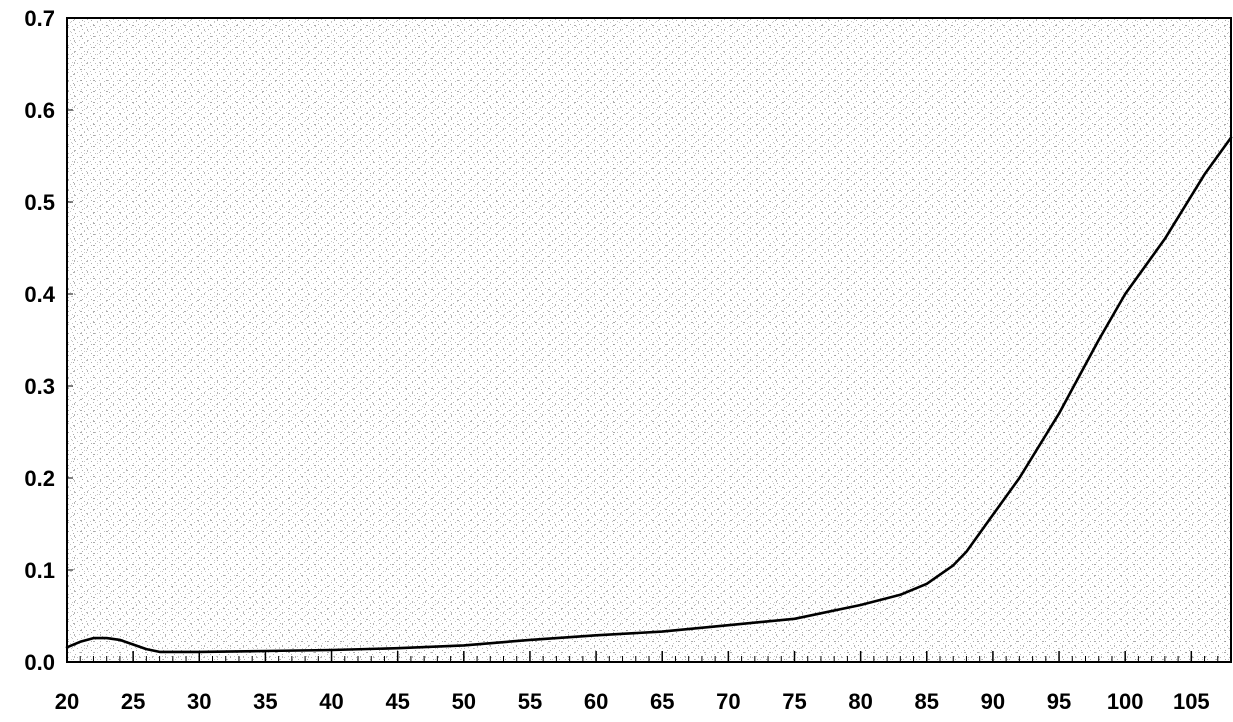  I want to click on x-tick-label: 80, so click(860, 701).